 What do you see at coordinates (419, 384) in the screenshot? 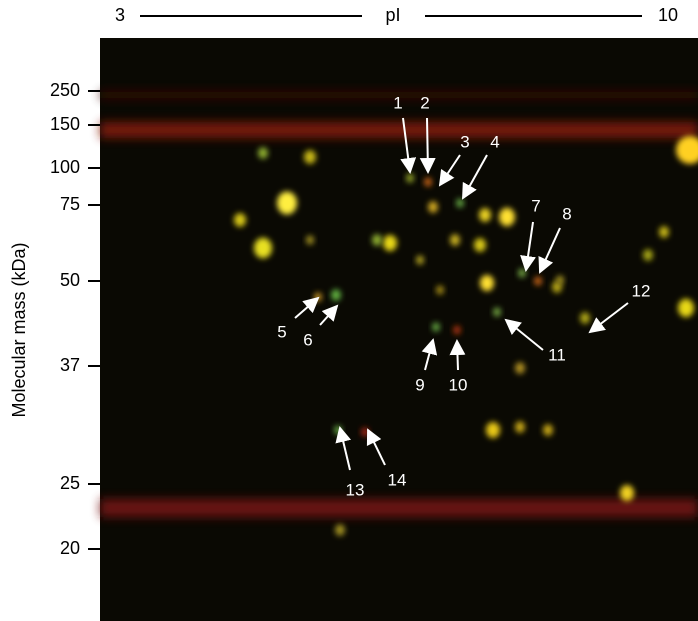
I see `spot-label: 9` at bounding box center [419, 384].